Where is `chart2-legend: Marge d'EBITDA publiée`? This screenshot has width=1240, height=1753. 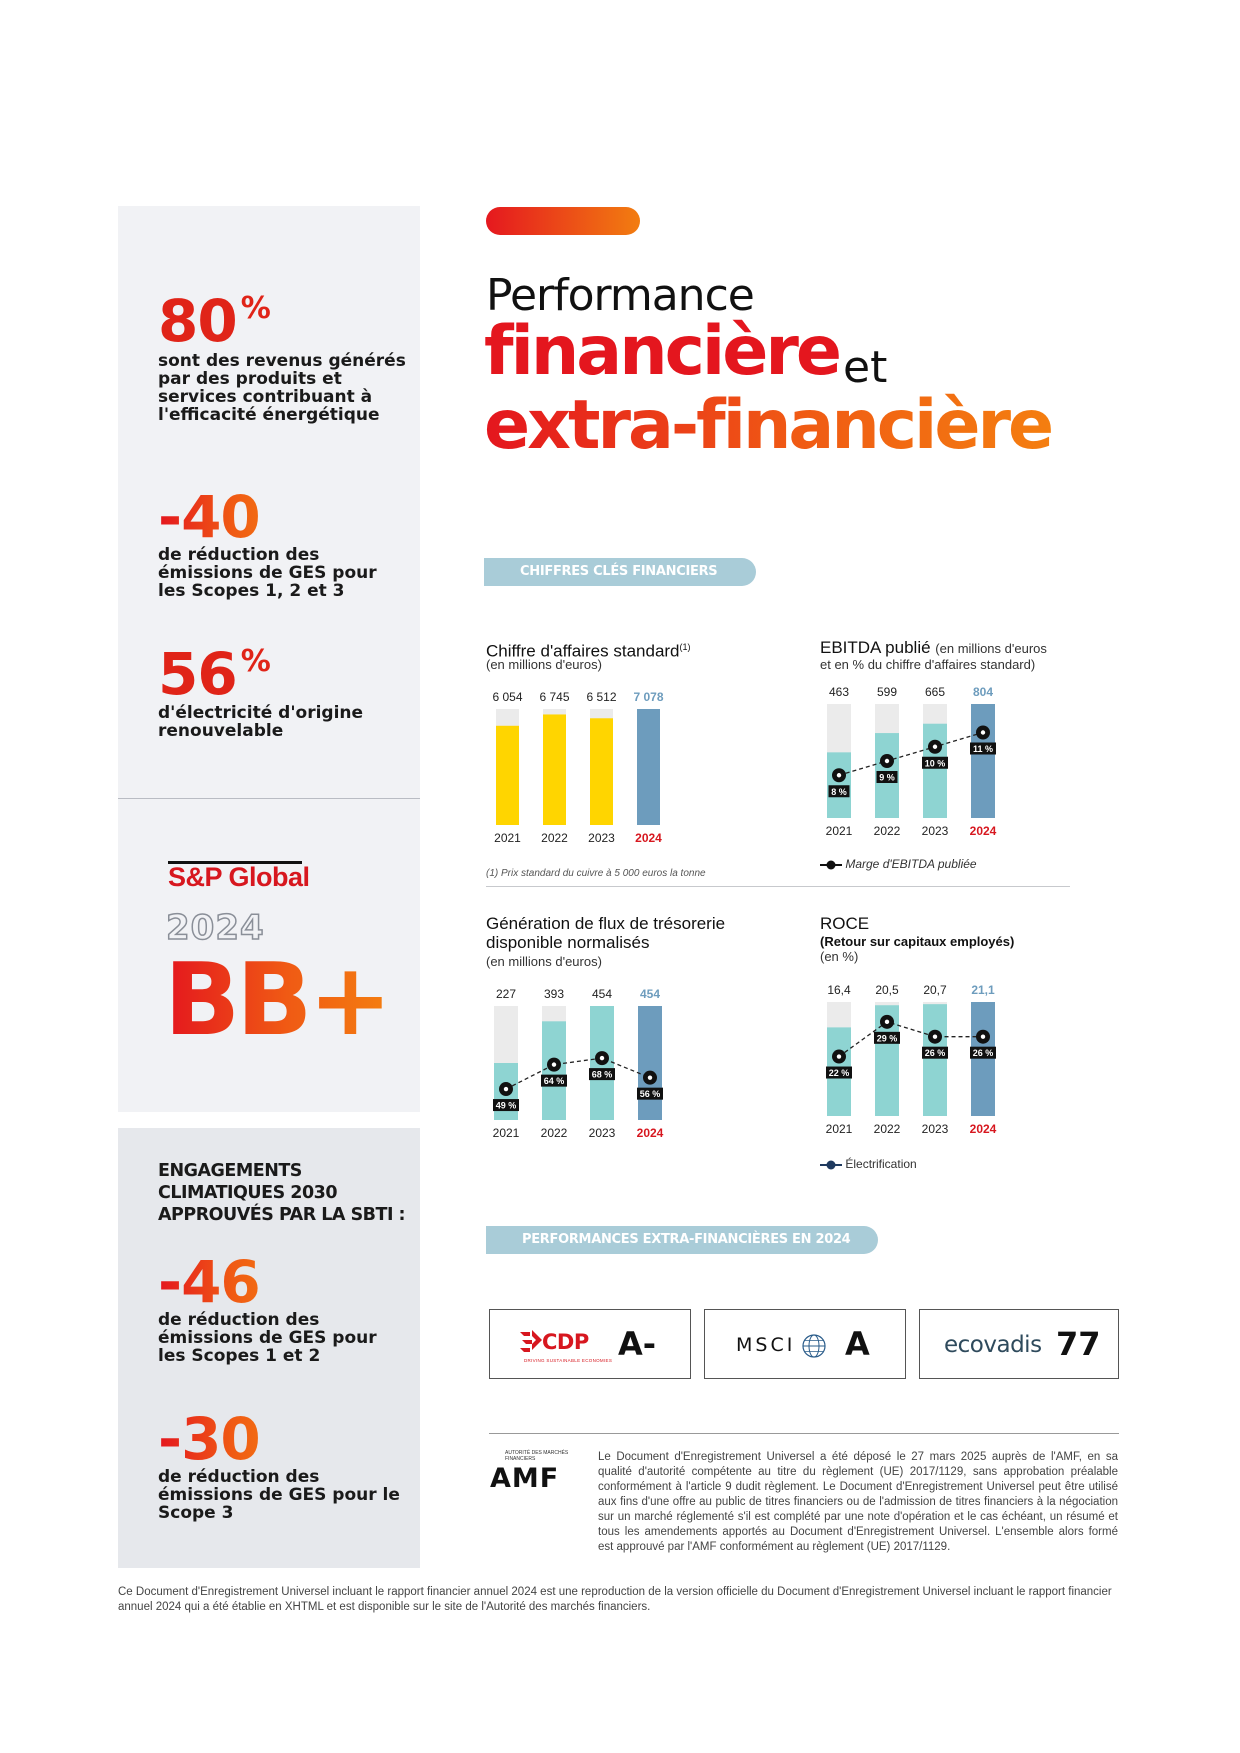 chart2-legend: Marge d'EBITDA publiée is located at coordinates (898, 864).